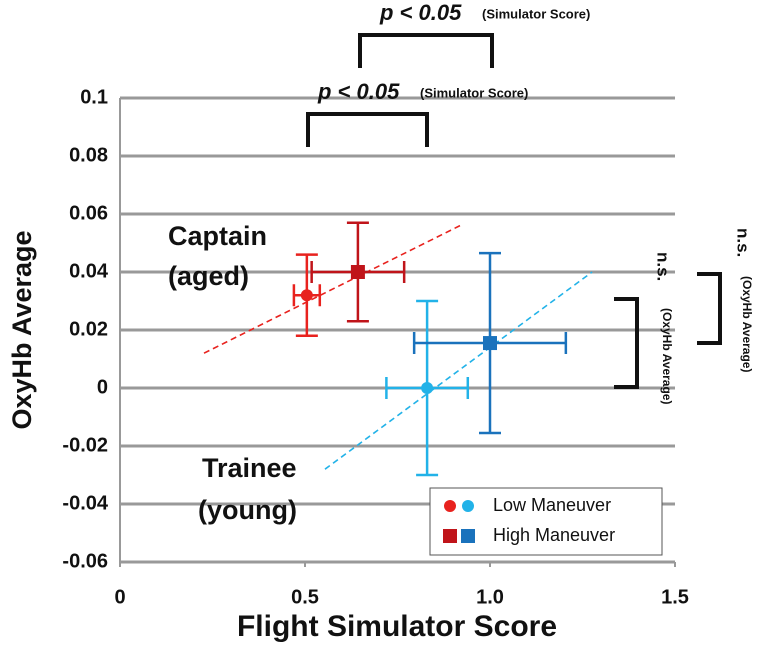 The width and height of the screenshot is (757, 656). Describe the element at coordinates (552, 505) in the screenshot. I see `legend-label: Low Maneuver` at that location.